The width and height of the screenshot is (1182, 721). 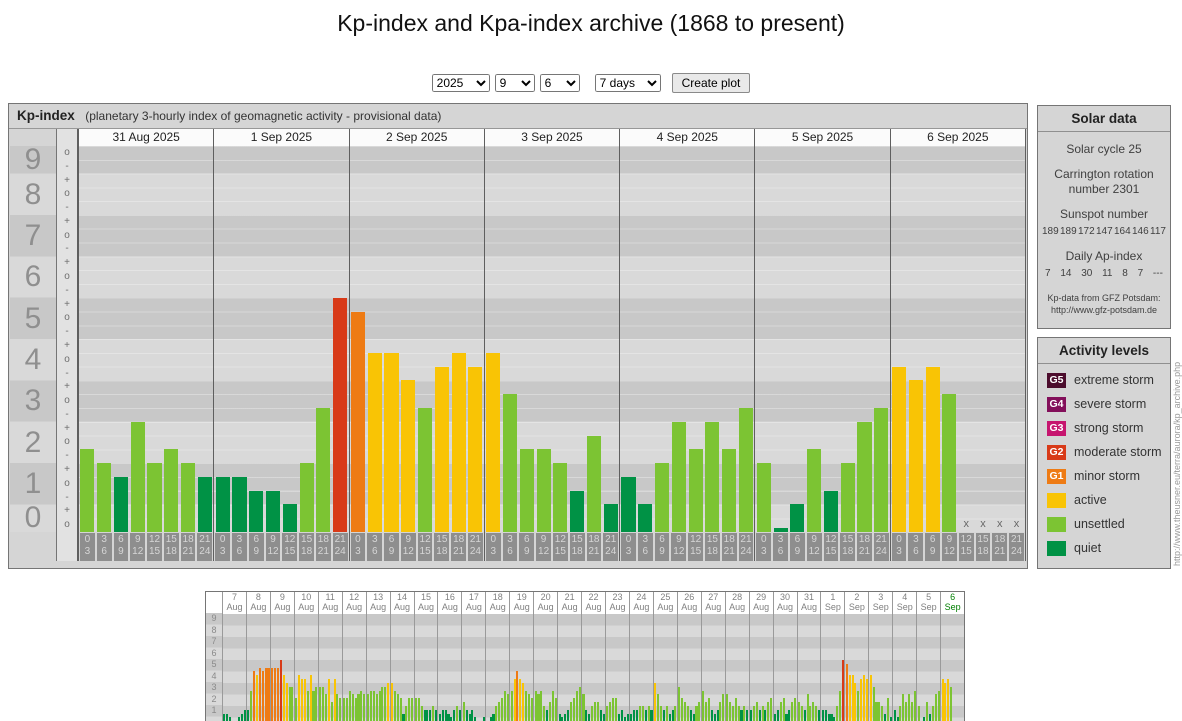 What do you see at coordinates (442, 547) in the screenshot?
I see `hour-interval-label: 15 18` at bounding box center [442, 547].